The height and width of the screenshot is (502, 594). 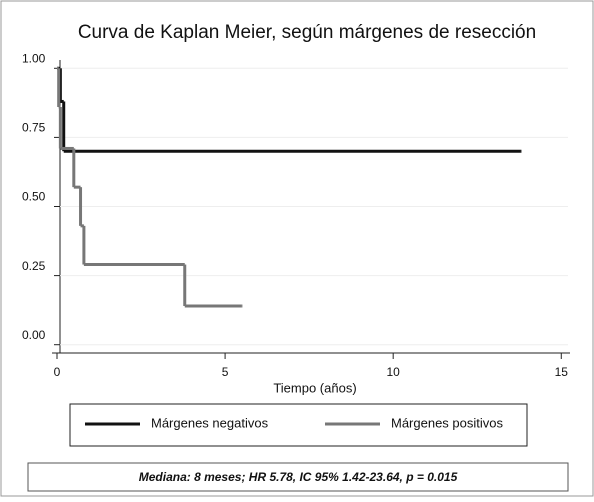 I want to click on note-box, so click(x=298, y=477).